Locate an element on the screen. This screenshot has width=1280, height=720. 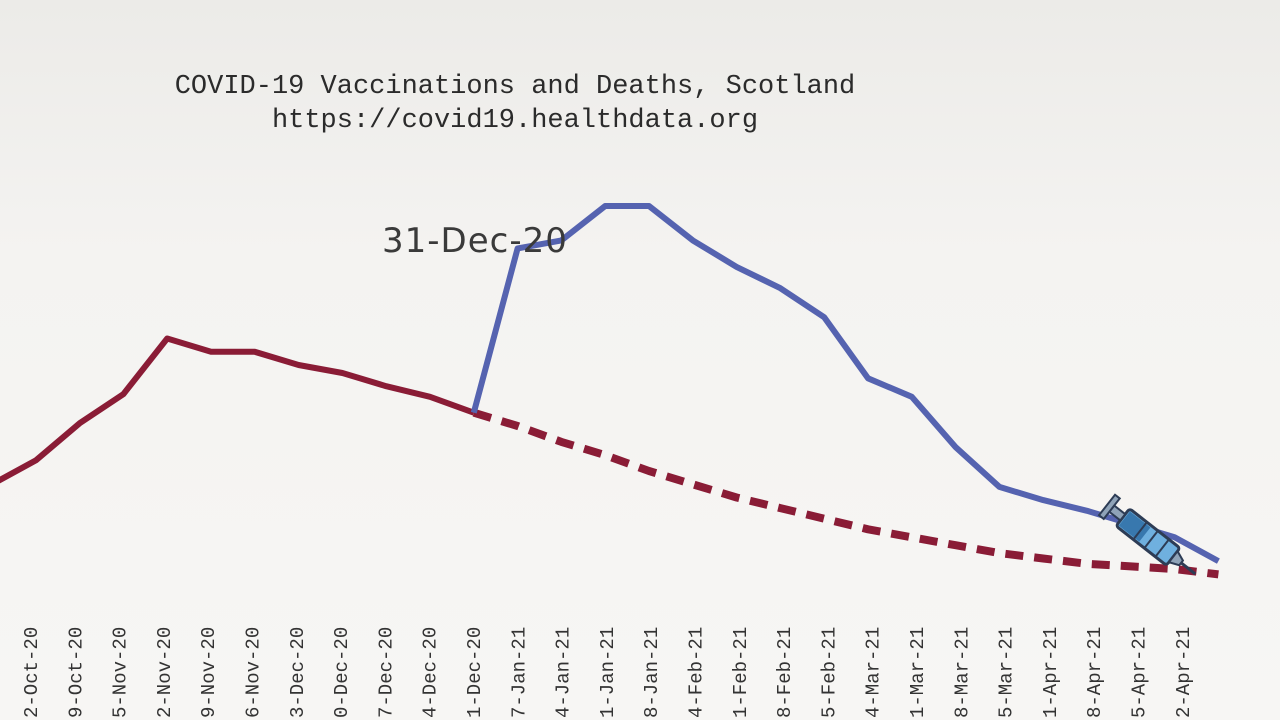
x-tick-label: 8-Mar-21 is located at coordinates (962, 672).